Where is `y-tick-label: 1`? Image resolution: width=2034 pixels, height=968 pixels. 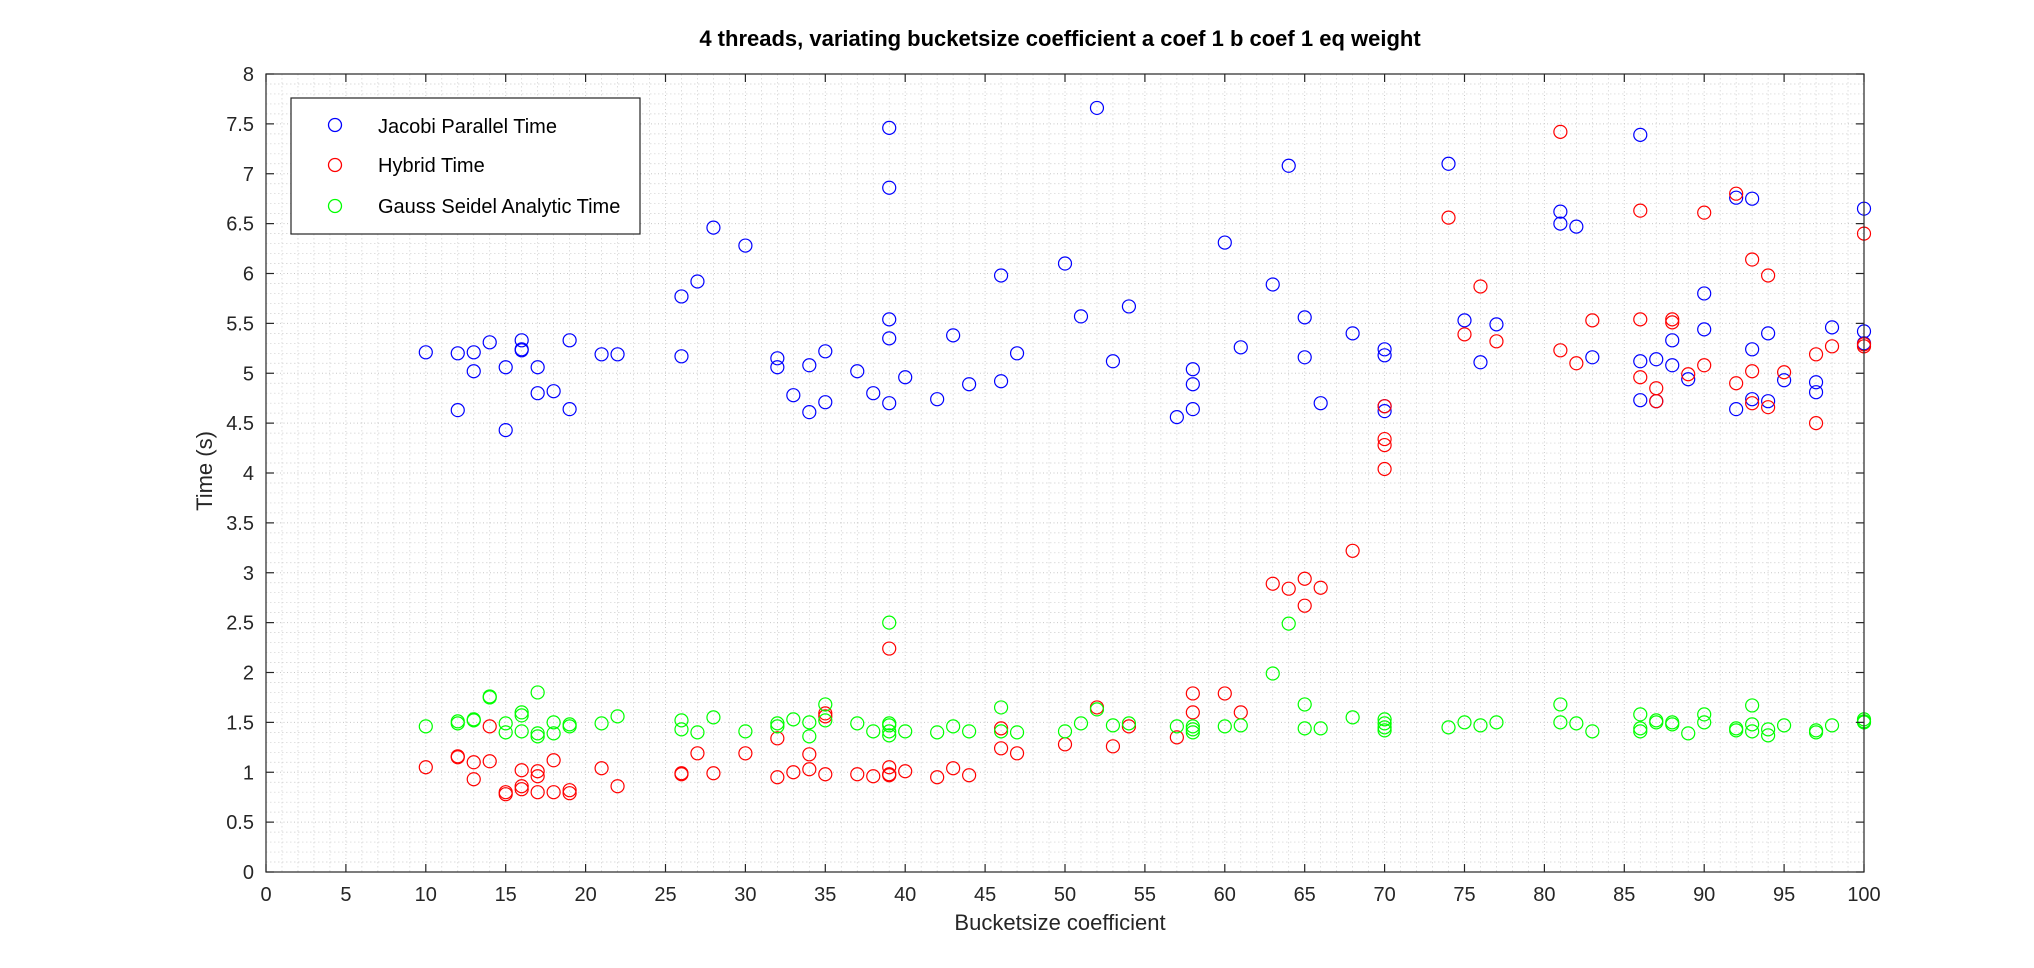
y-tick-label: 1 is located at coordinates (248, 773).